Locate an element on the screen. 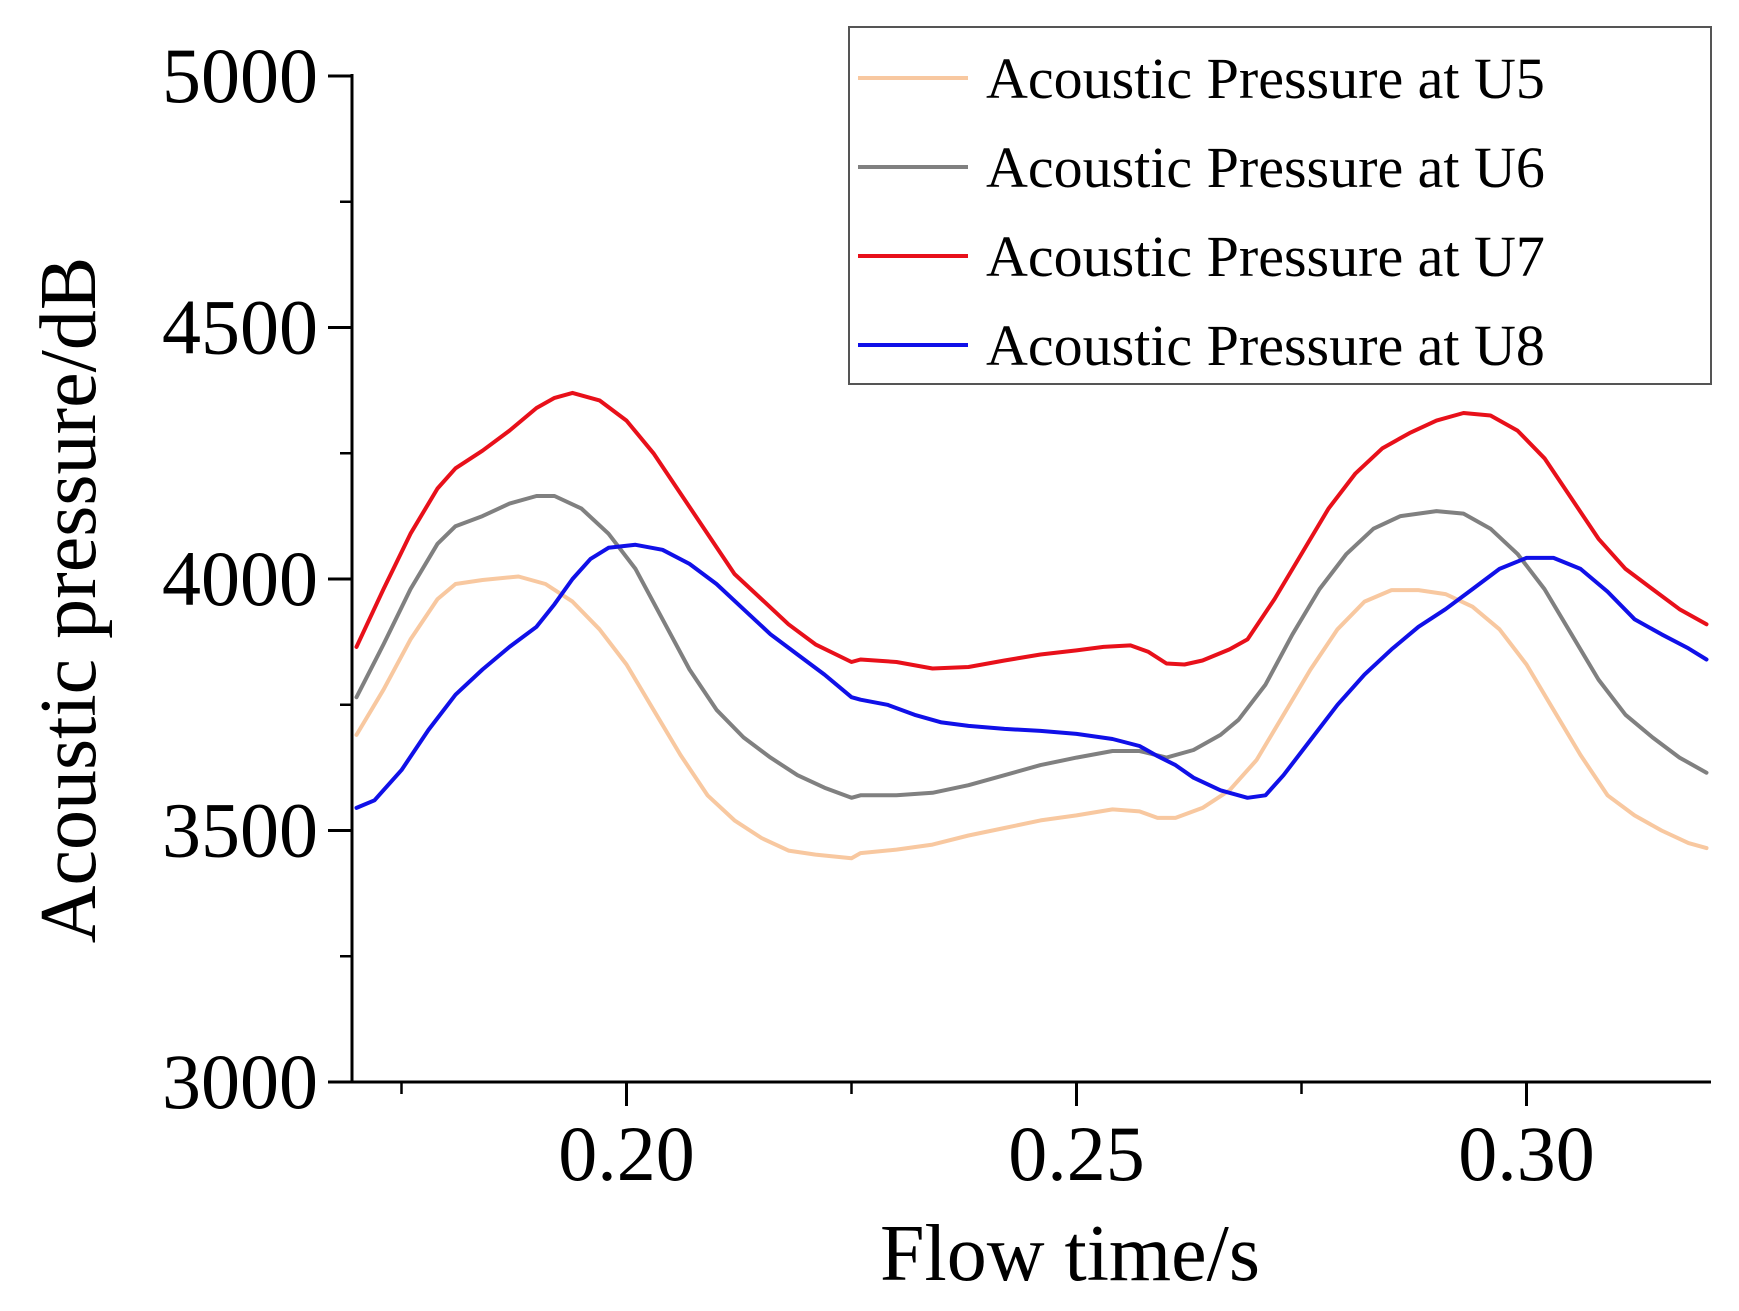  y-axis-title: Acoustic pressure/dB is located at coordinates (69, 600).